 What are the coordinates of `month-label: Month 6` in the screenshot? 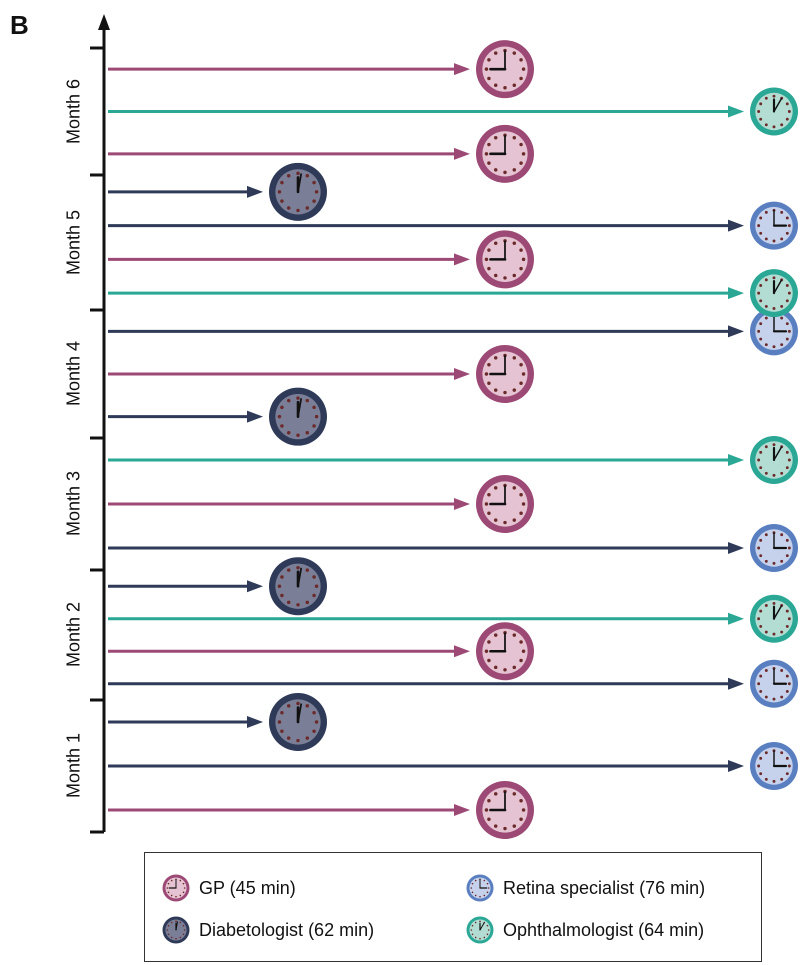 It's located at (73, 111).